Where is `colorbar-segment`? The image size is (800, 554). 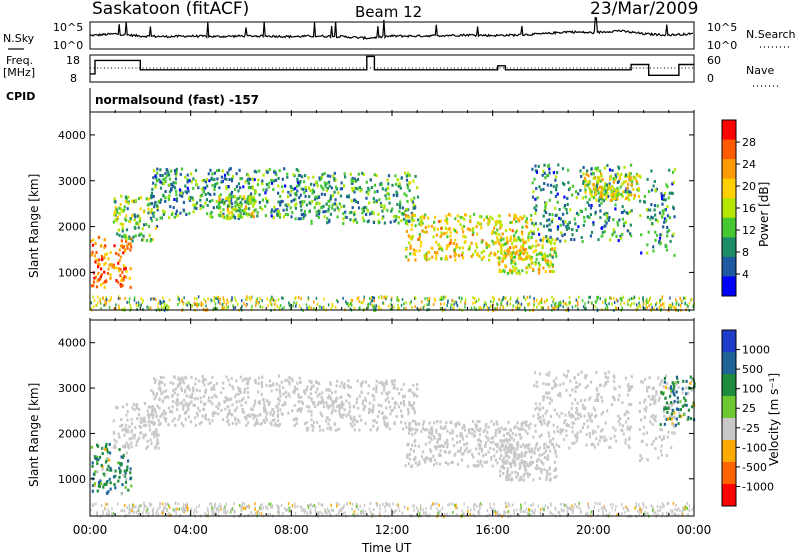 colorbar-segment is located at coordinates (729, 130).